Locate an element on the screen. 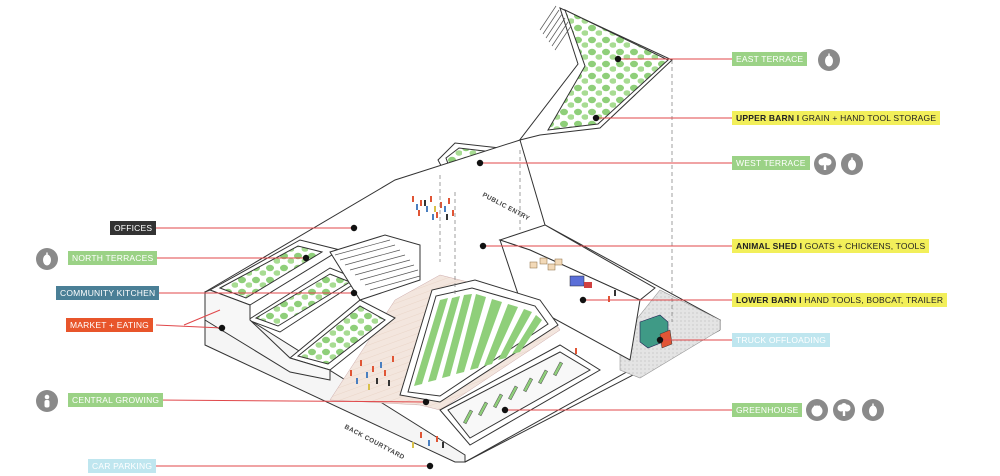 Image resolution: width=1000 pixels, height=476 pixels. label-east-terrace: EAST TERRACE is located at coordinates (770, 59).